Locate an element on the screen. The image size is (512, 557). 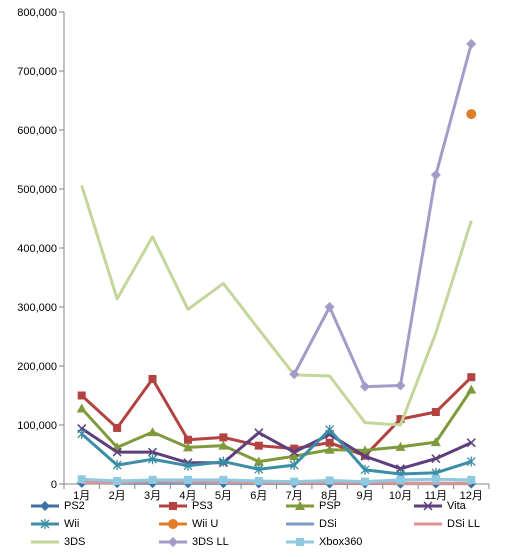
y-tick-label: 100,000 is located at coordinates (37, 426).